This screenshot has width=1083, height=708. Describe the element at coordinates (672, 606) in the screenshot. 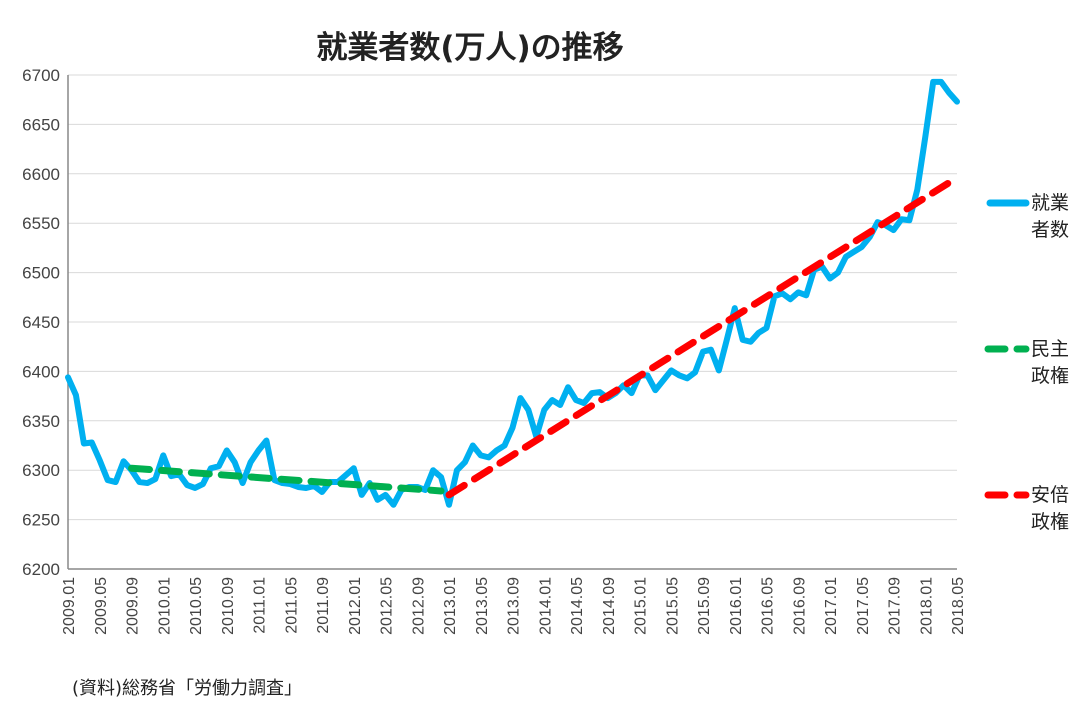

I see `x-tick-label: 2015.05` at that location.